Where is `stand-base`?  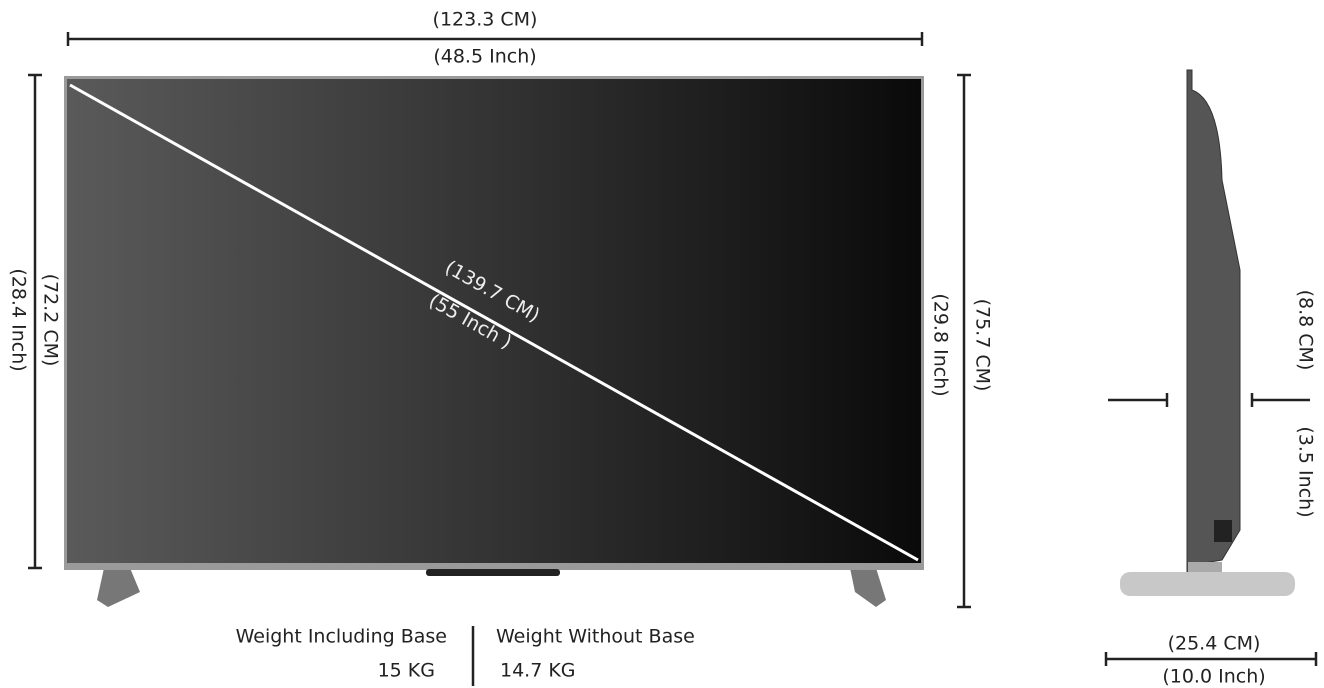
stand-base is located at coordinates (1207, 584).